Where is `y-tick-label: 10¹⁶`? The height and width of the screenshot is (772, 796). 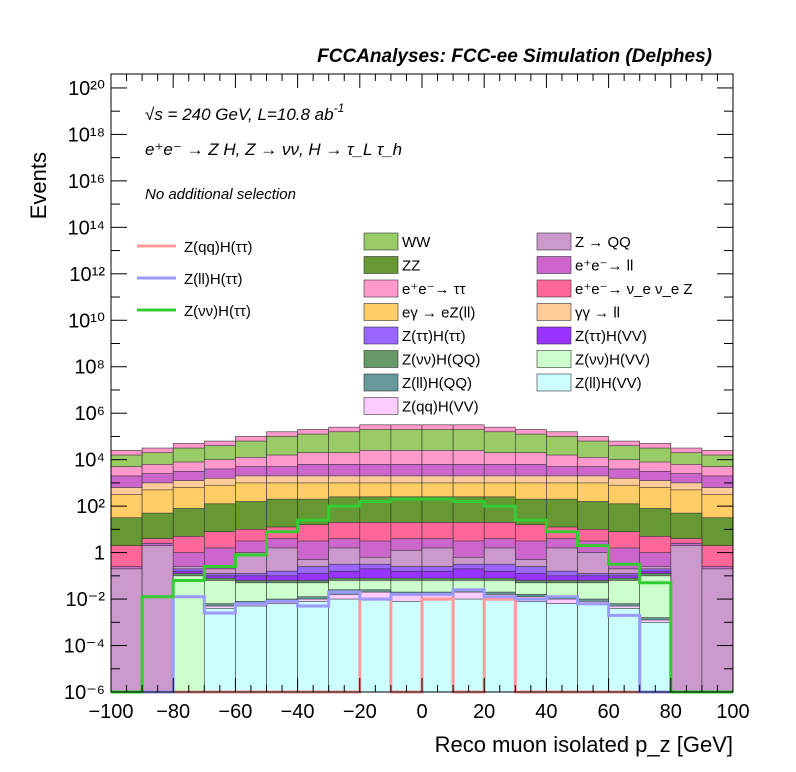
y-tick-label: 10¹⁶ is located at coordinates (86, 182).